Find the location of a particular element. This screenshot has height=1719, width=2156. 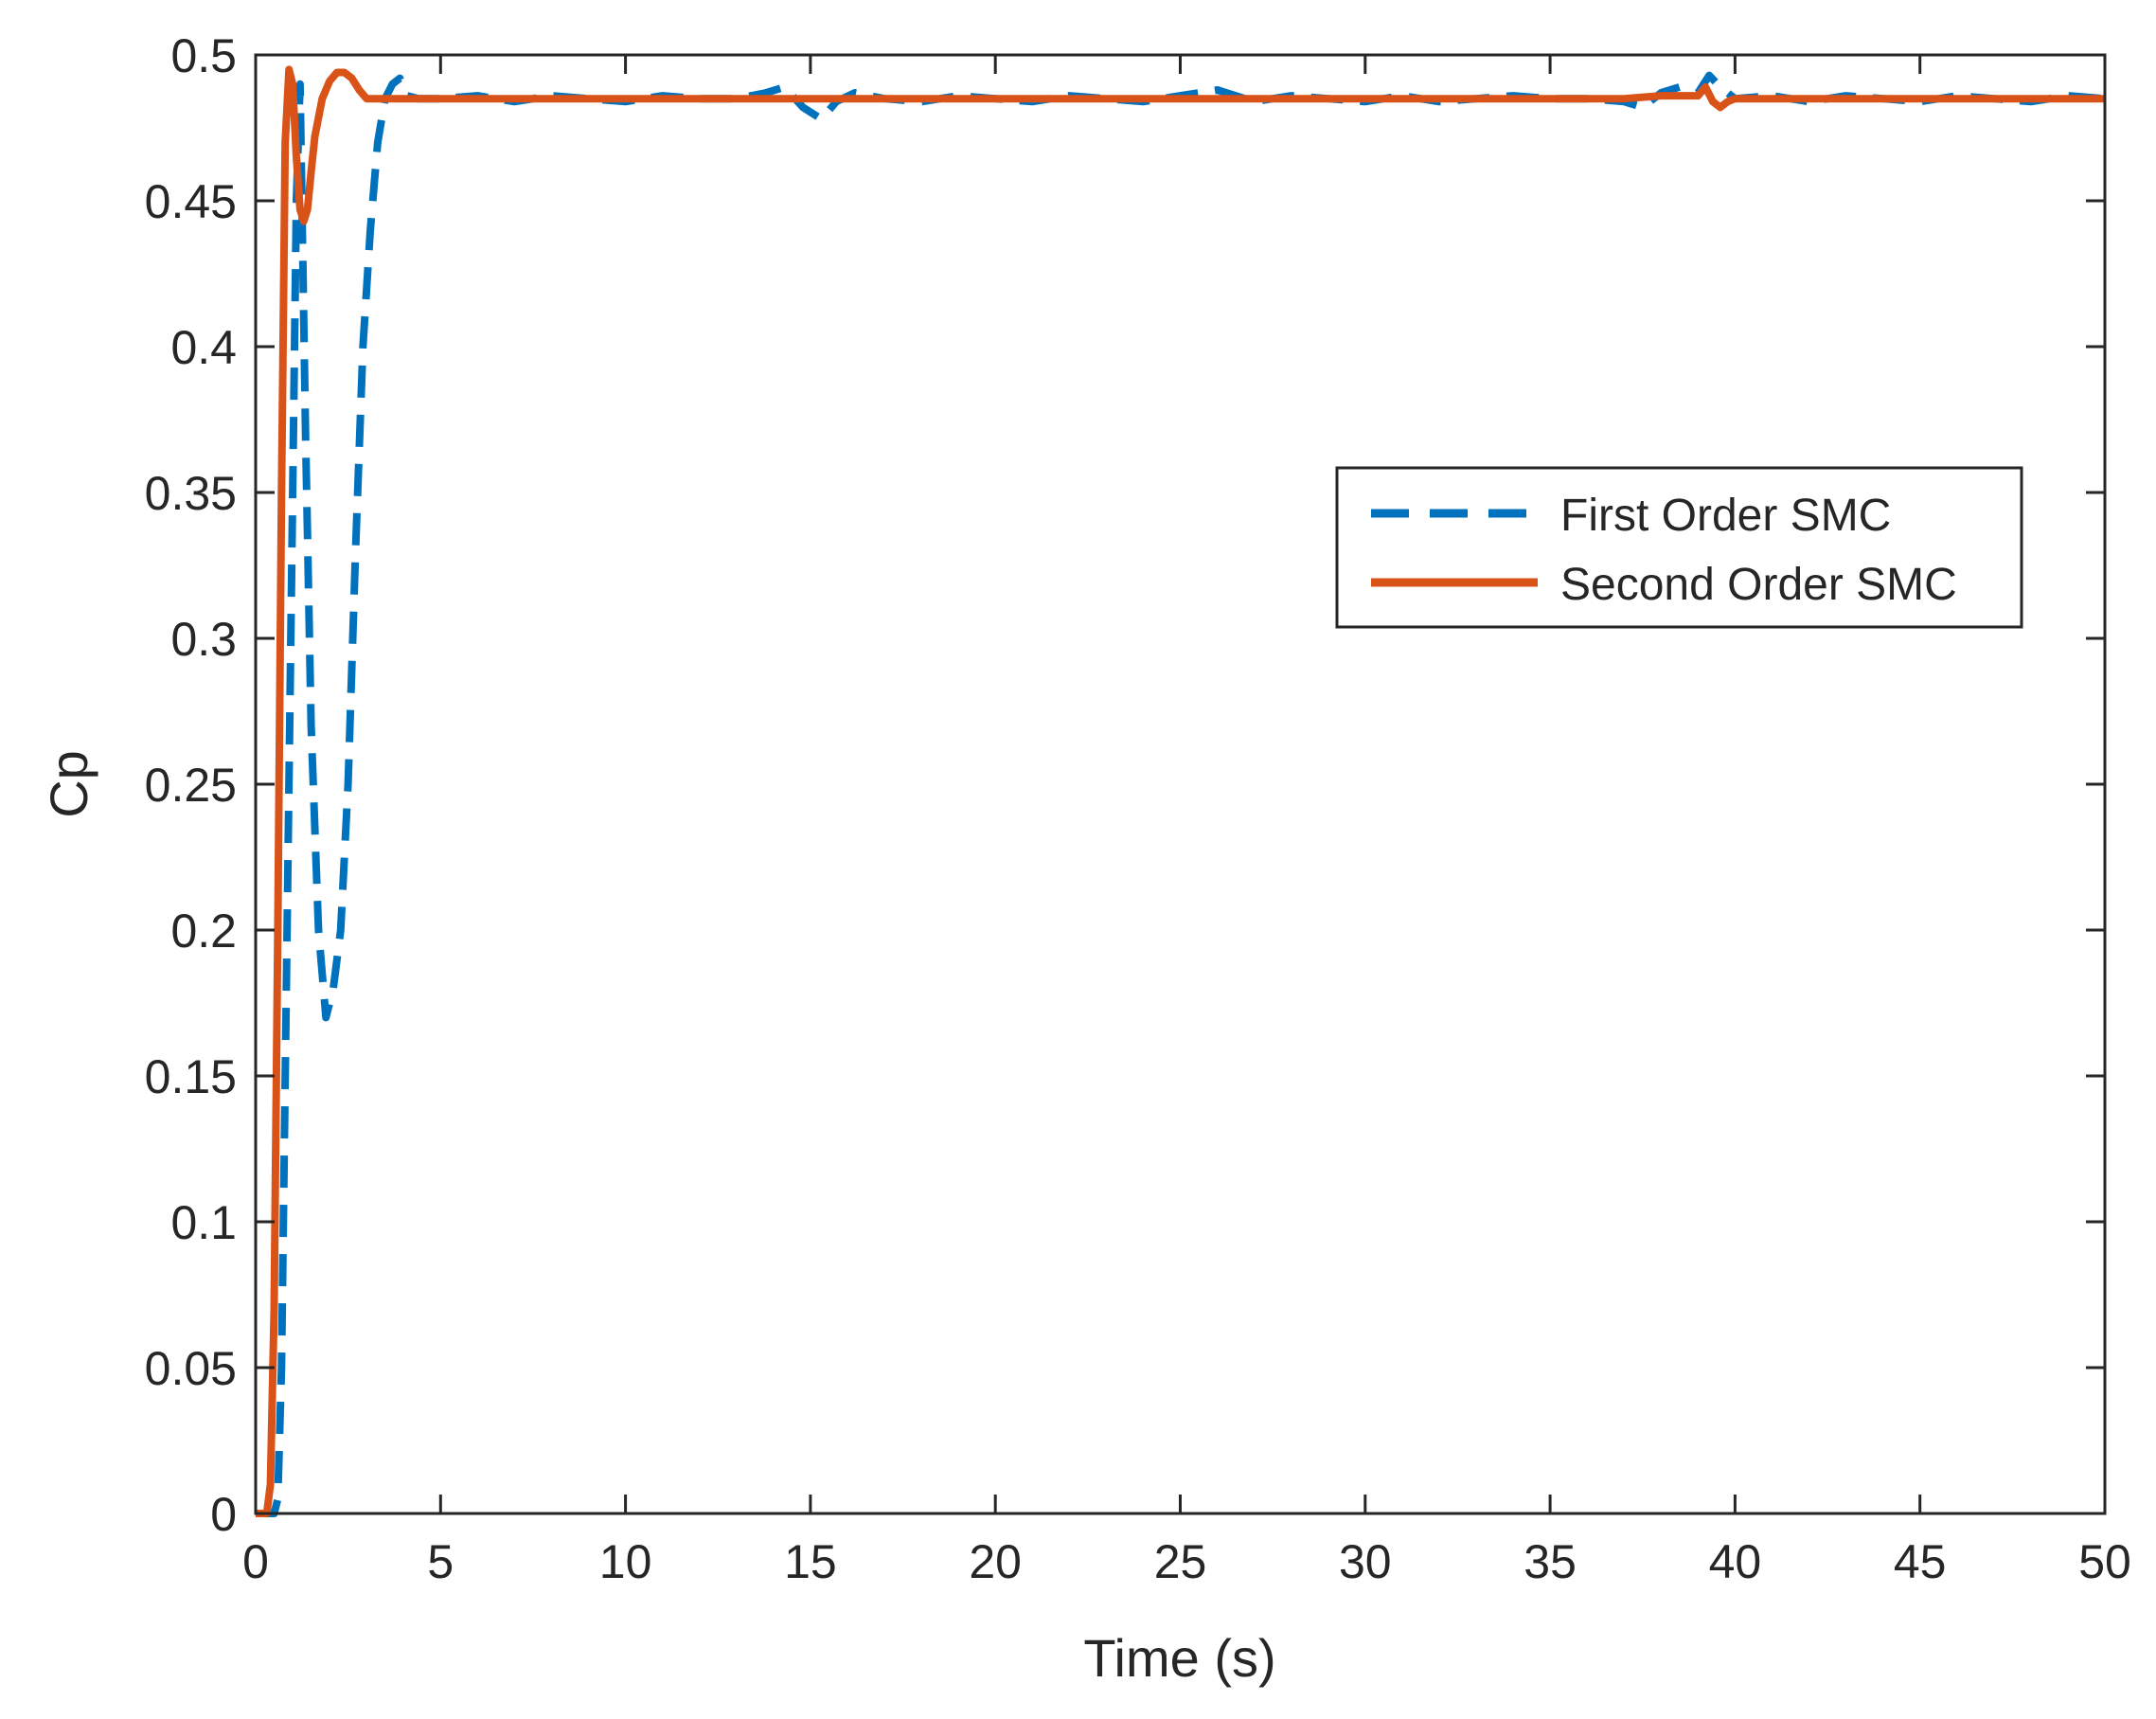

legend: First Order SMC Second Order SMC is located at coordinates (1679, 547).